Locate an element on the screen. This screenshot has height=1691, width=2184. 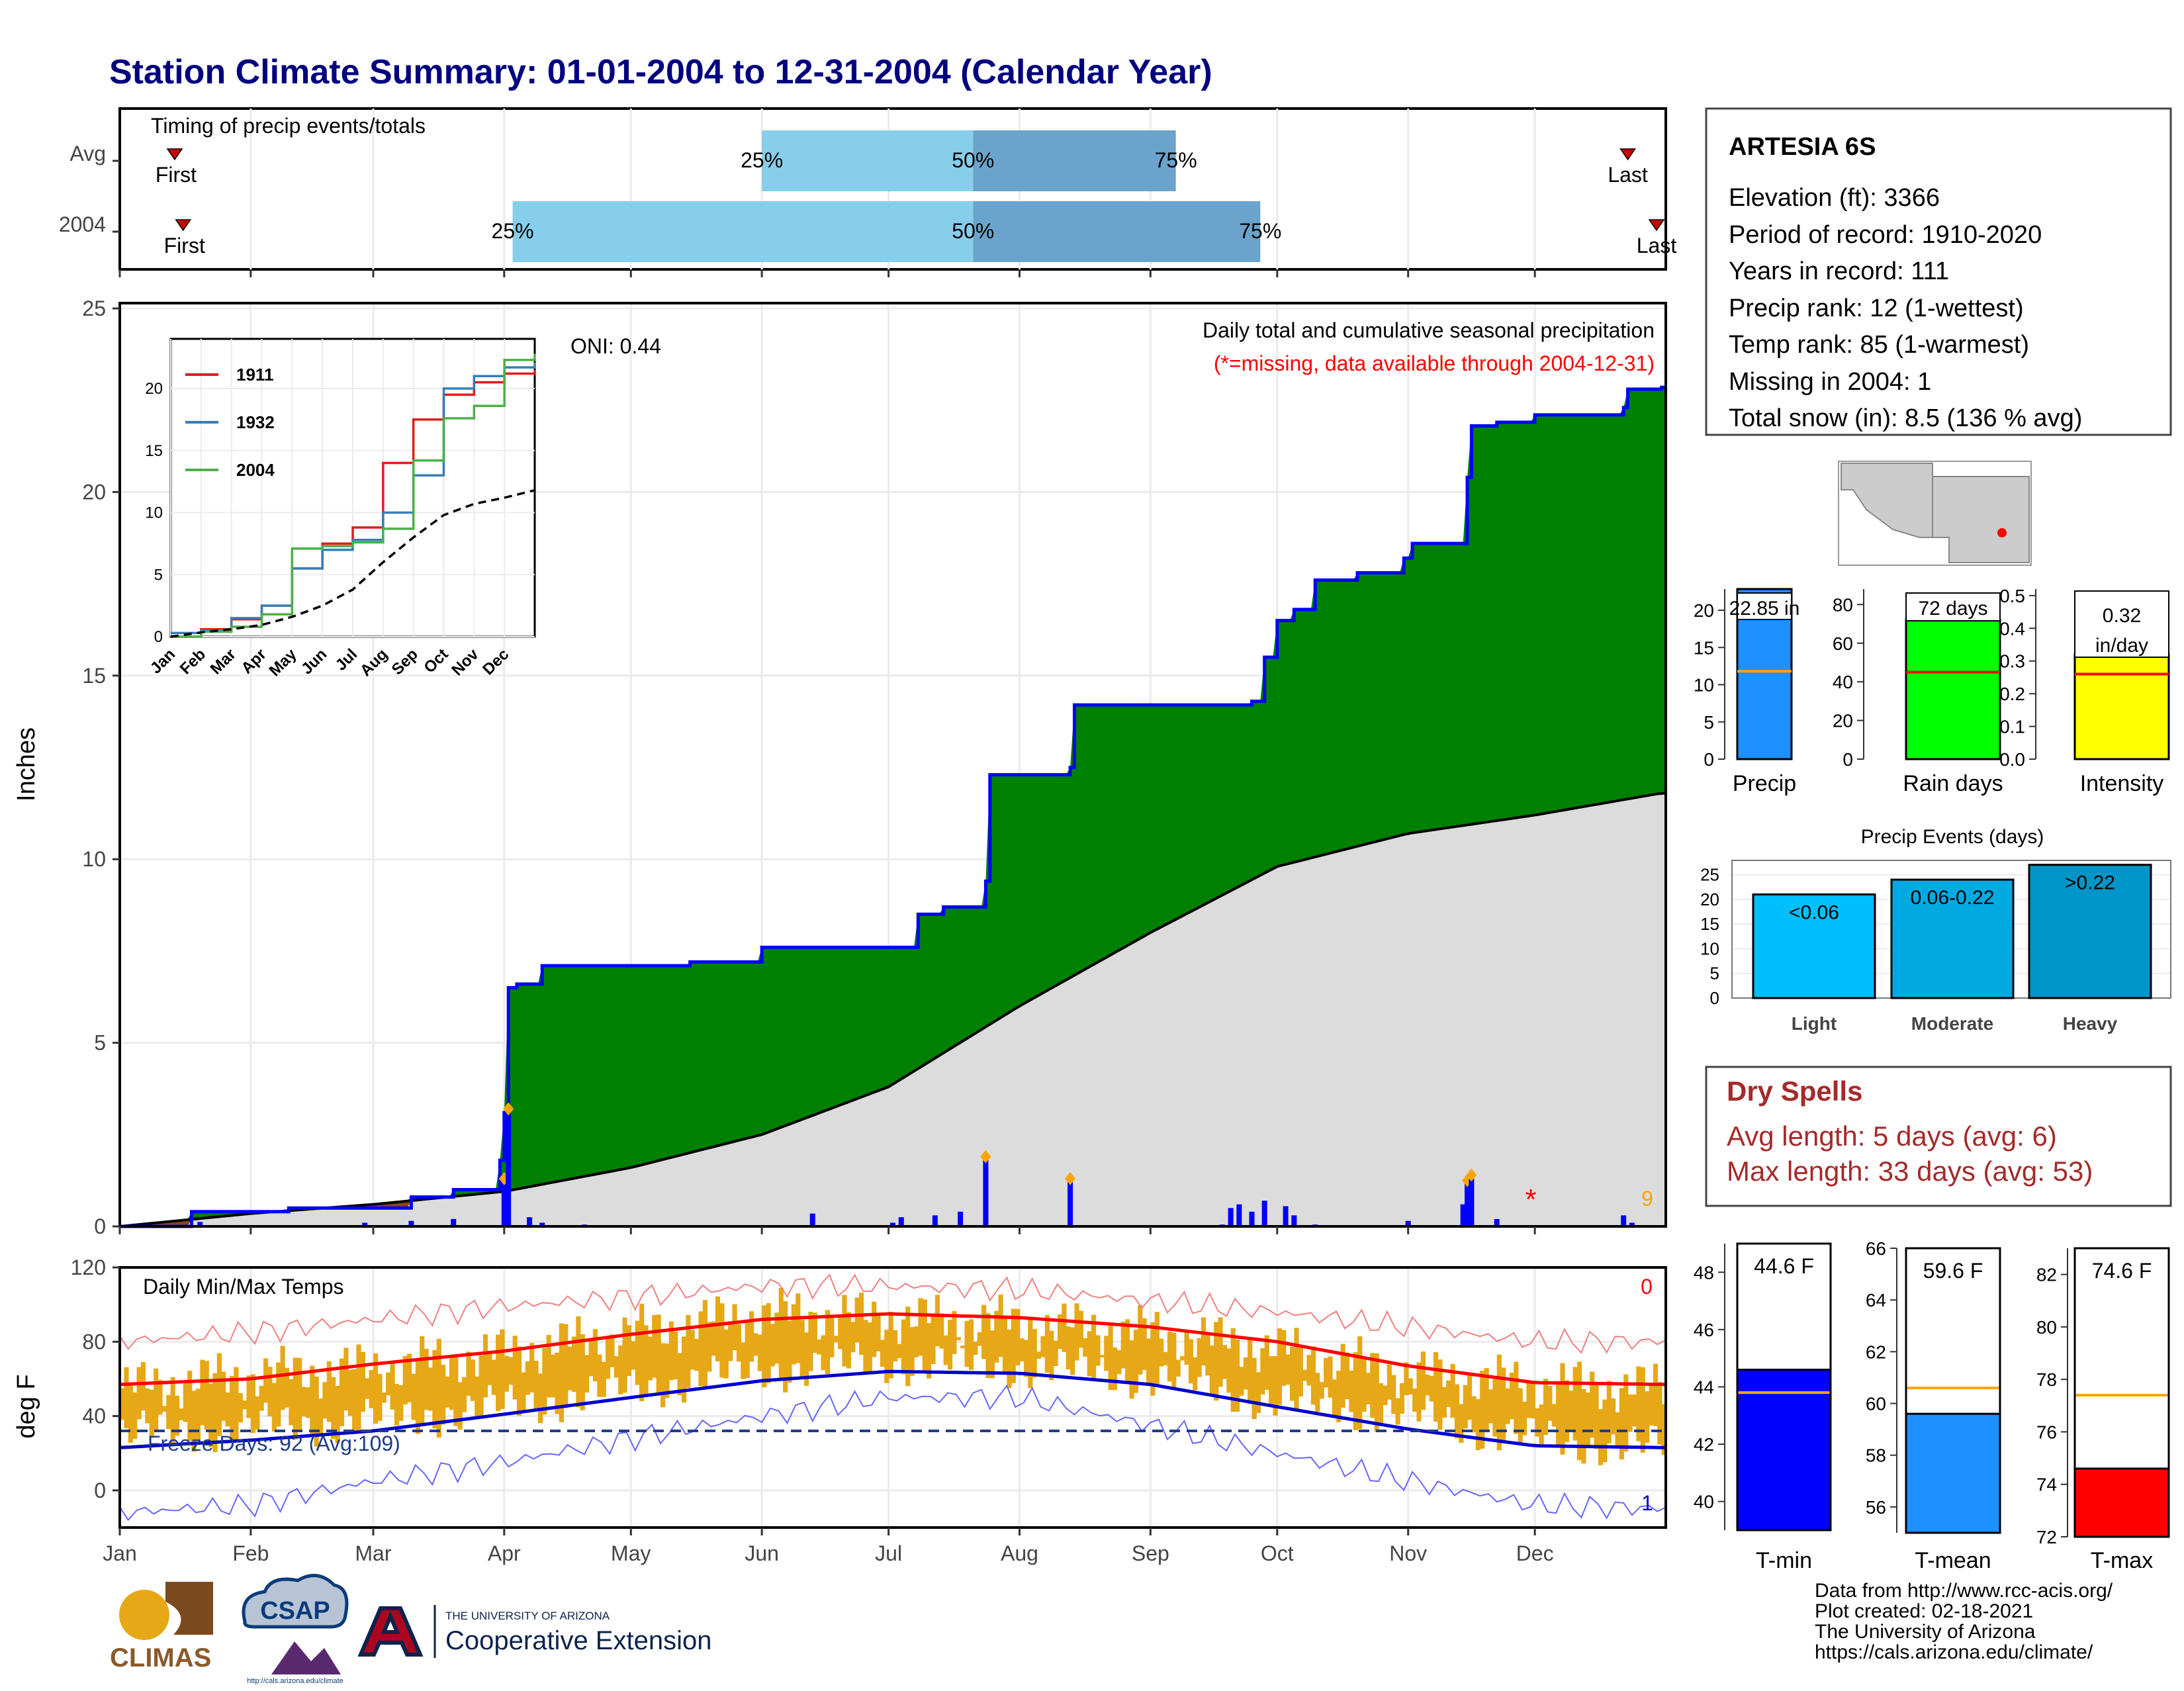
bar-tick-label: 5 is located at coordinates (1709, 723).